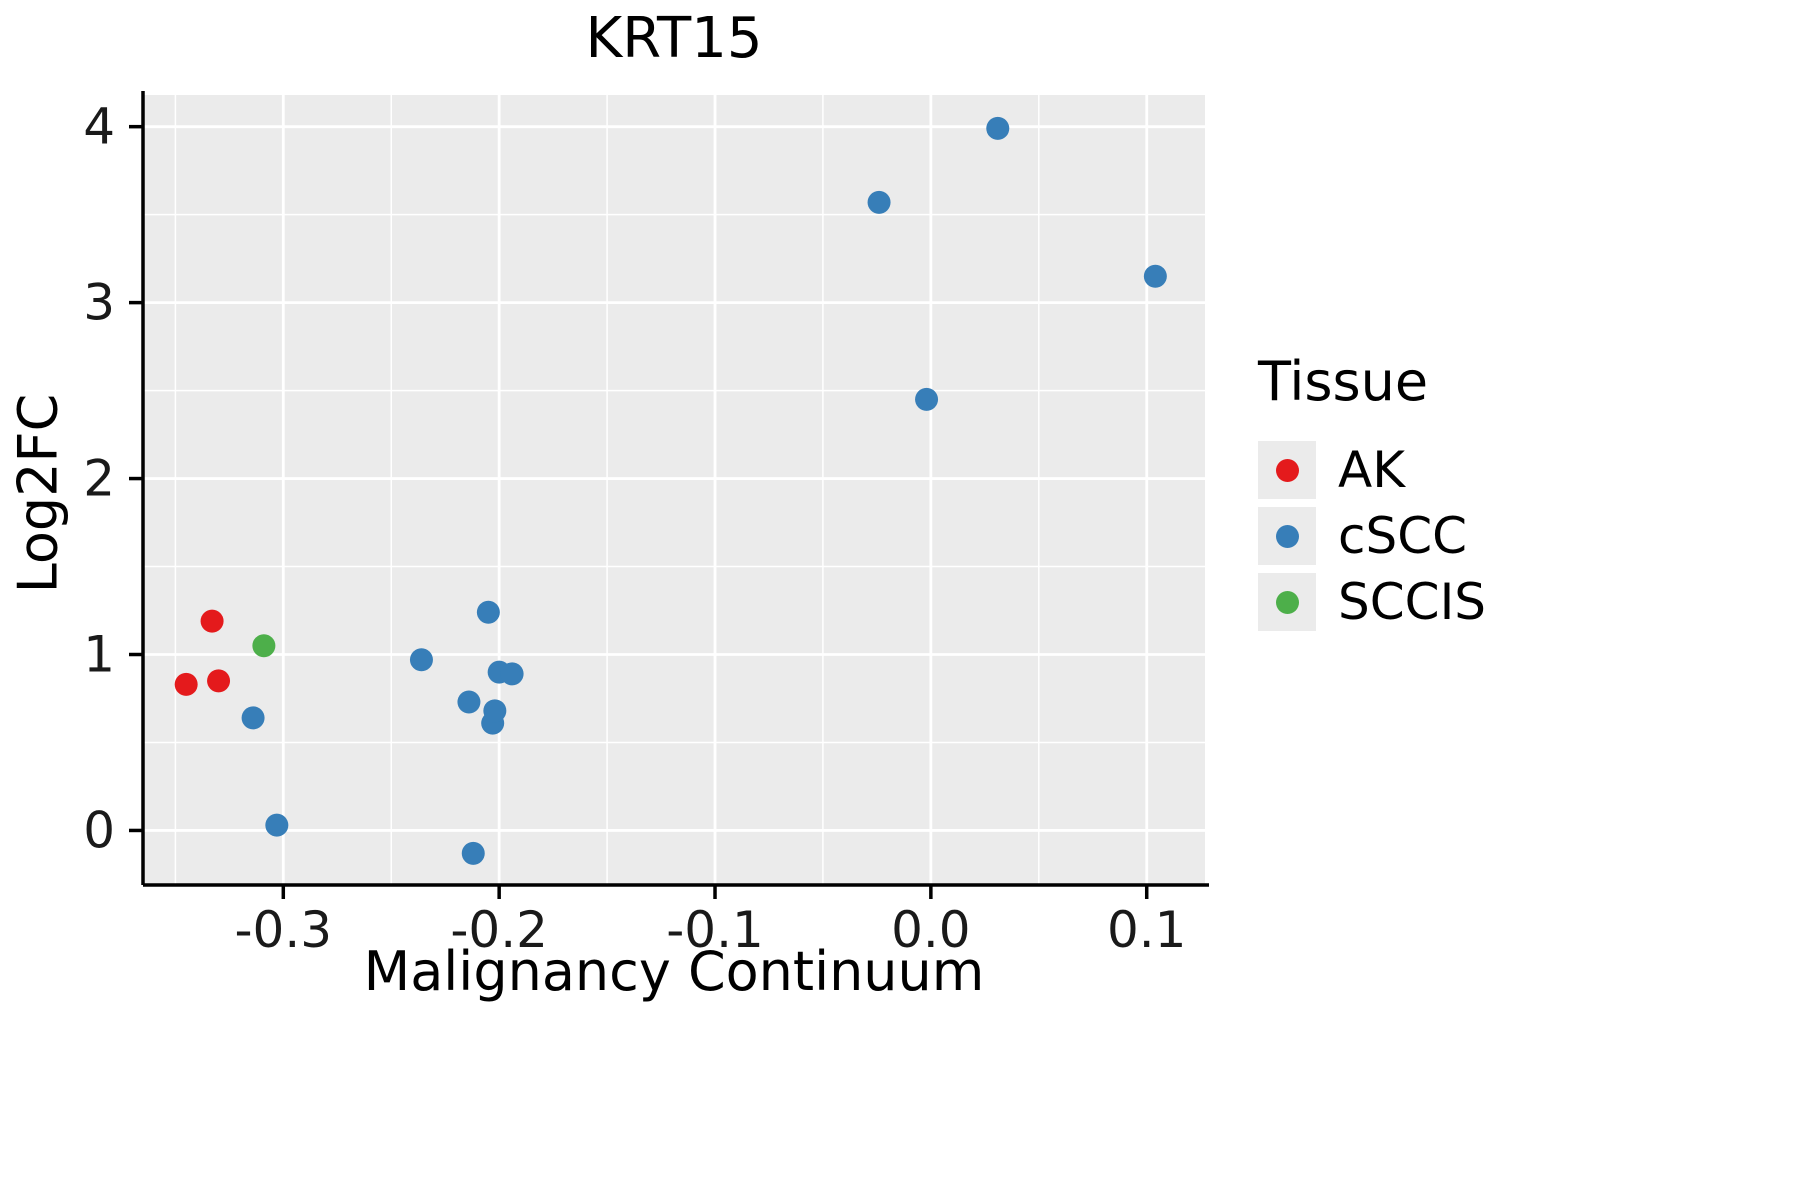 The height and width of the screenshot is (1200, 1800). I want to click on legend-item-AK: AK, so click(1372, 470).